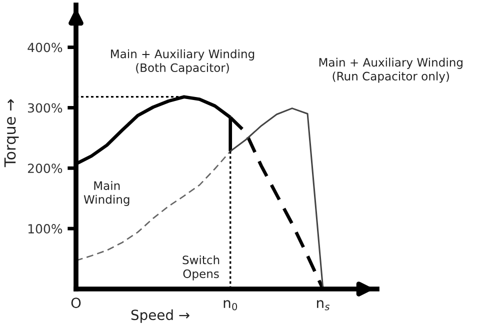 The height and width of the screenshot is (331, 480). I want to click on annotation: Switch Opens, so click(201, 267).